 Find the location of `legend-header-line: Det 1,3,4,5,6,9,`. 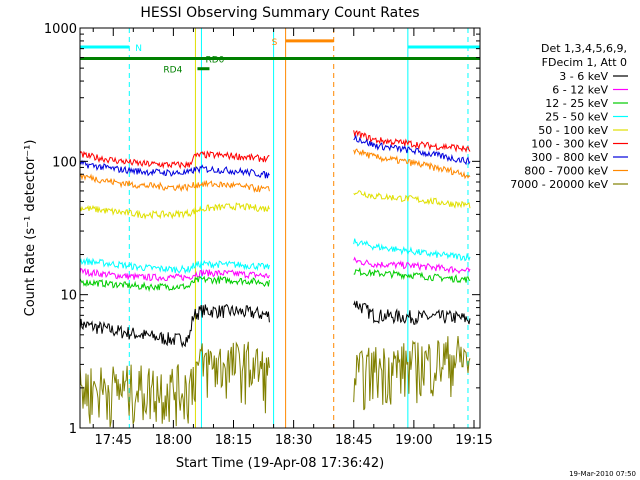

legend-header-line: Det 1,3,4,5,6,9, is located at coordinates (584, 48).